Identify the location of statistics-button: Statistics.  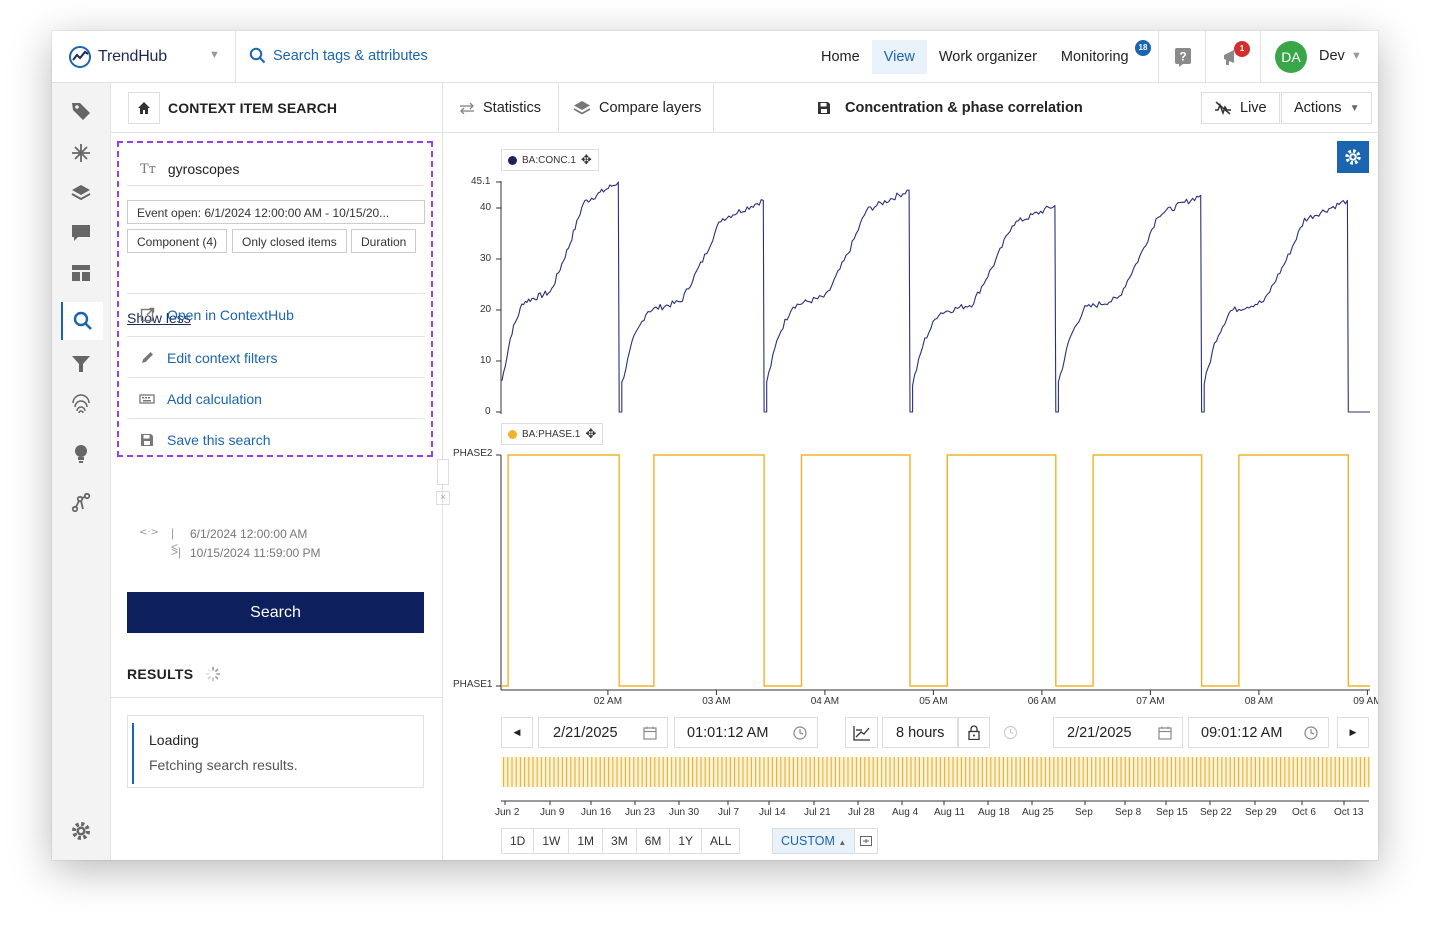
(500, 107).